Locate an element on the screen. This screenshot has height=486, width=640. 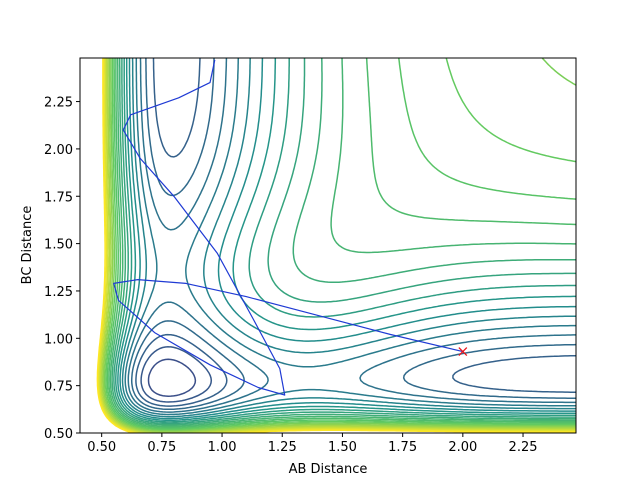
x-tick-label: 1.00 is located at coordinates (222, 447).